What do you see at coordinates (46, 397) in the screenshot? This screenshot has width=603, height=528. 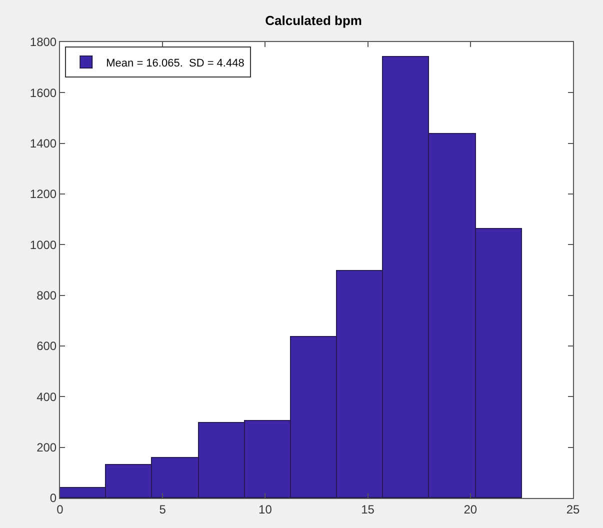 I see `y-tick-label: 400` at bounding box center [46, 397].